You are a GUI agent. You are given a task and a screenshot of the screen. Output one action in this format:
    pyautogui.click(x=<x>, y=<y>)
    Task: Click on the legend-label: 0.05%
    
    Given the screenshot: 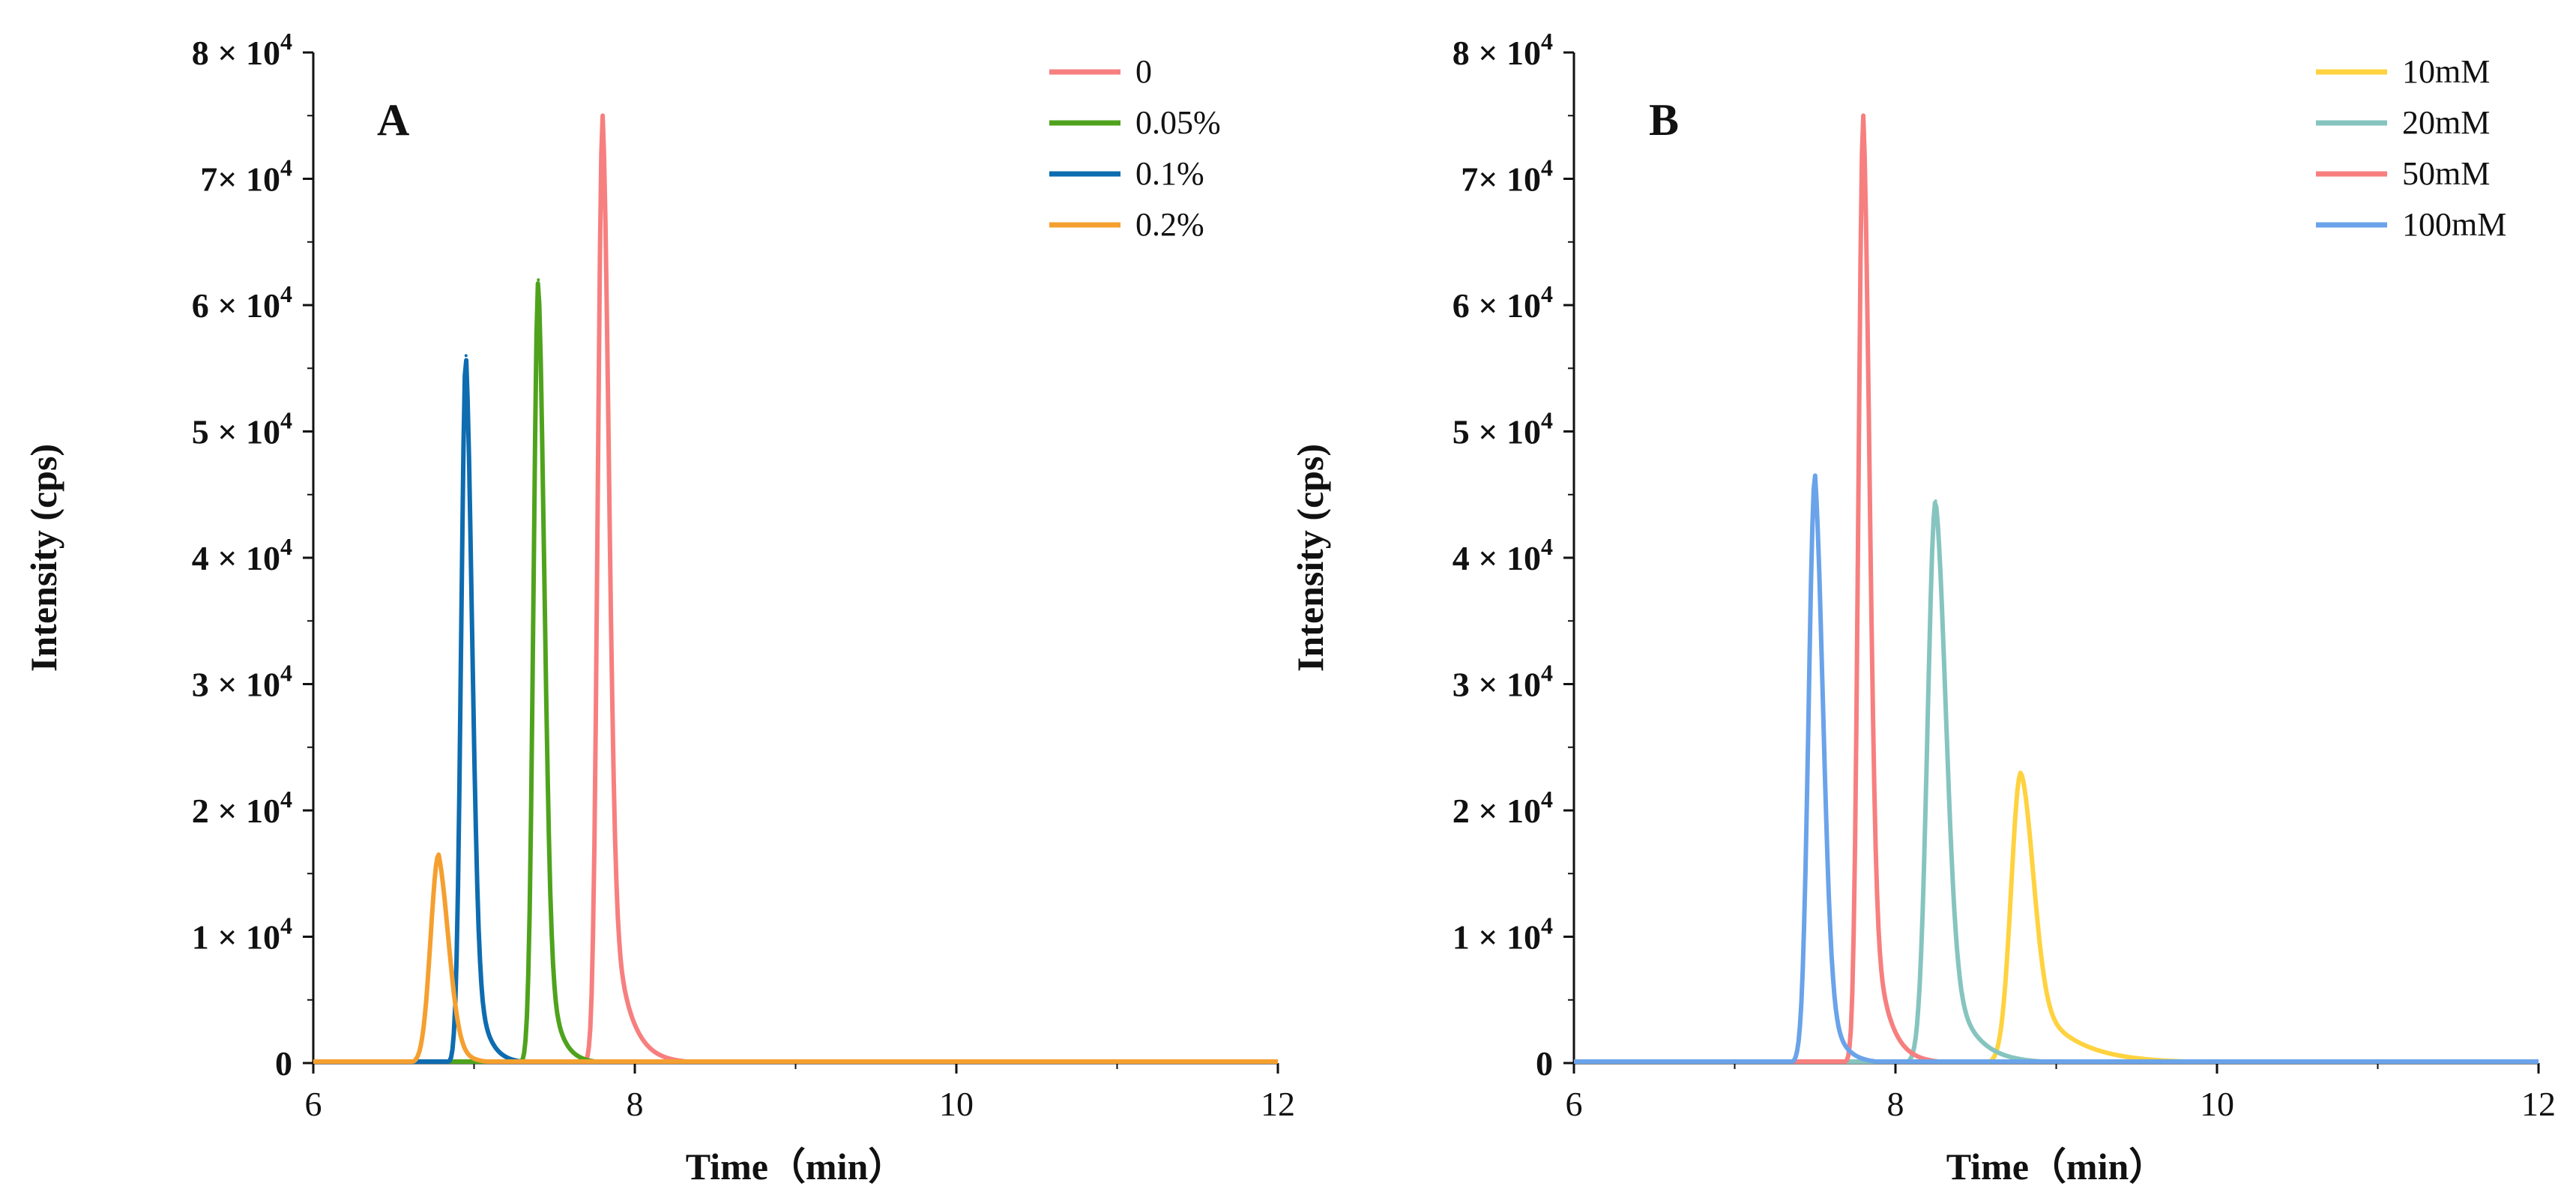 What is the action you would take?
    pyautogui.click(x=1178, y=122)
    